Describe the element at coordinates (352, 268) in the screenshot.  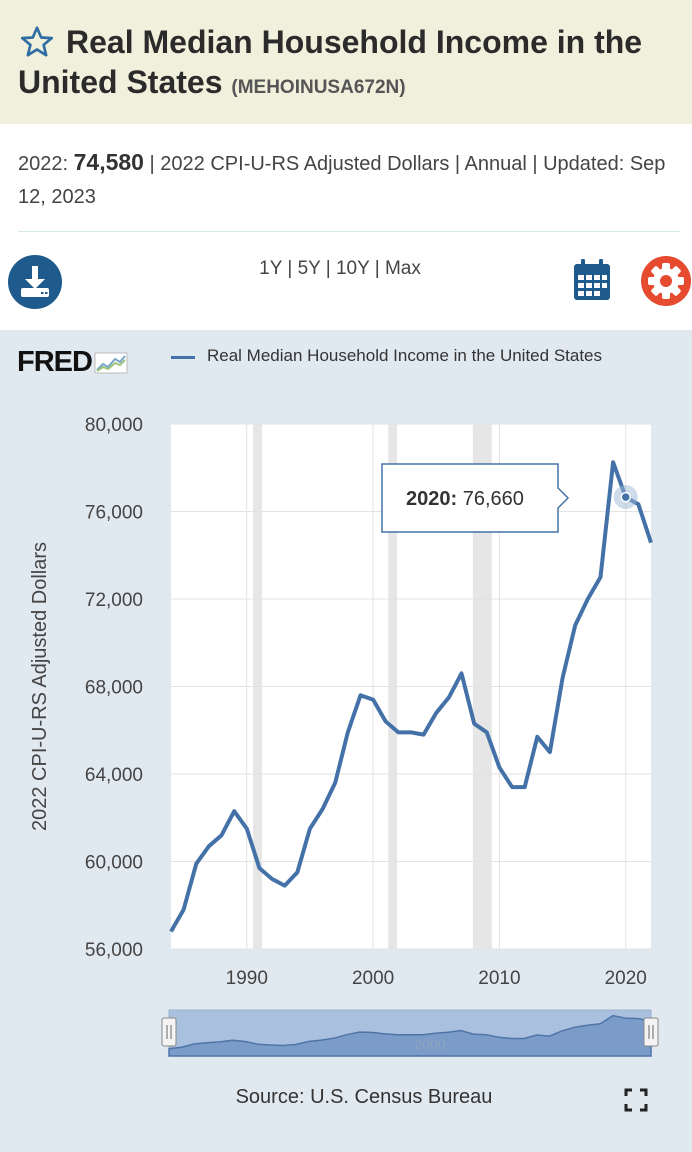
I see `range-10y-button: 10Y` at that location.